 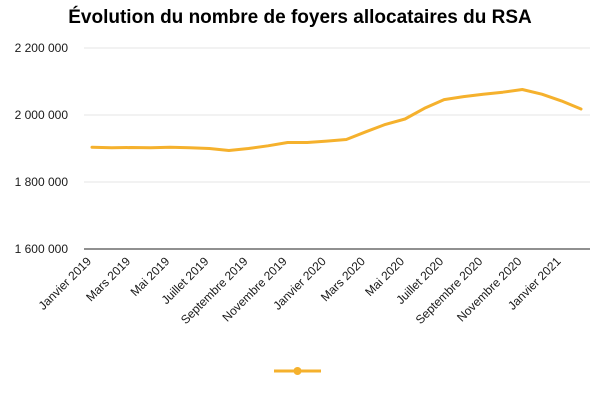 I want to click on series-layer, so click(x=336, y=120).